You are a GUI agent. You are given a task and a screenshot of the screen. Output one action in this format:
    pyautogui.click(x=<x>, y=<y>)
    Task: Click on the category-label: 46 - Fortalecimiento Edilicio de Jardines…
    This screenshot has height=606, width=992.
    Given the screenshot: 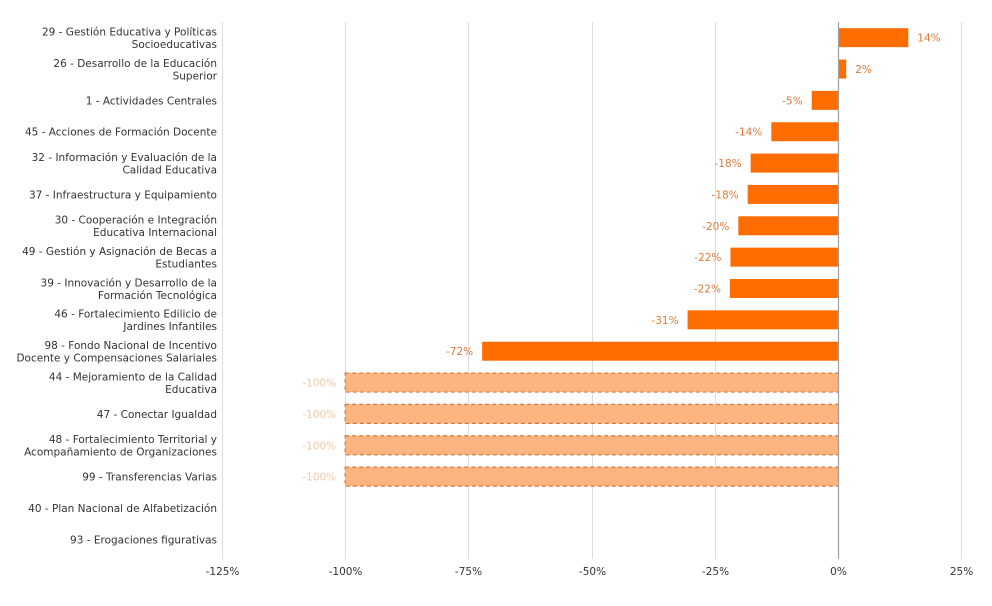 What is the action you would take?
    pyautogui.click(x=135, y=321)
    